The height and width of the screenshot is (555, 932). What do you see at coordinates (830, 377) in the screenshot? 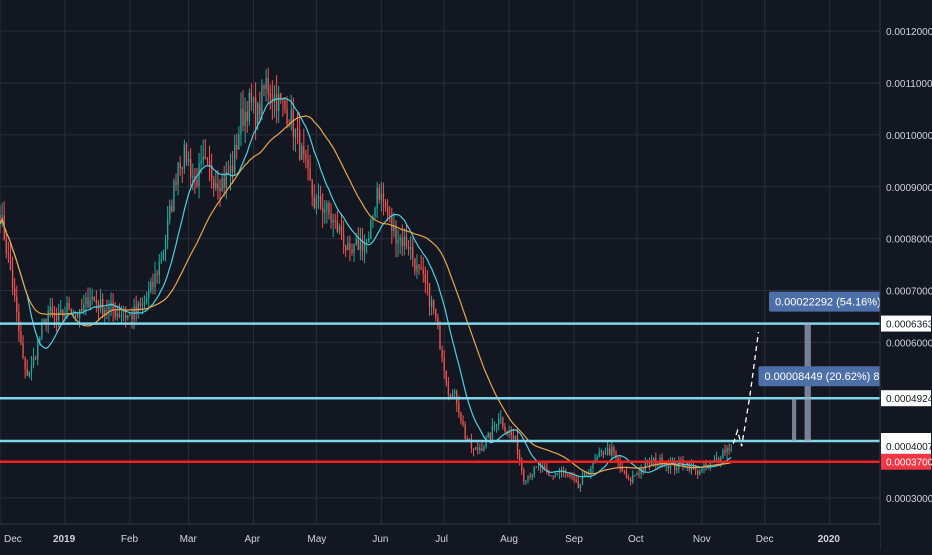
I see `measure-label: 0.00008449 (20.62%) 8449` at bounding box center [830, 377].